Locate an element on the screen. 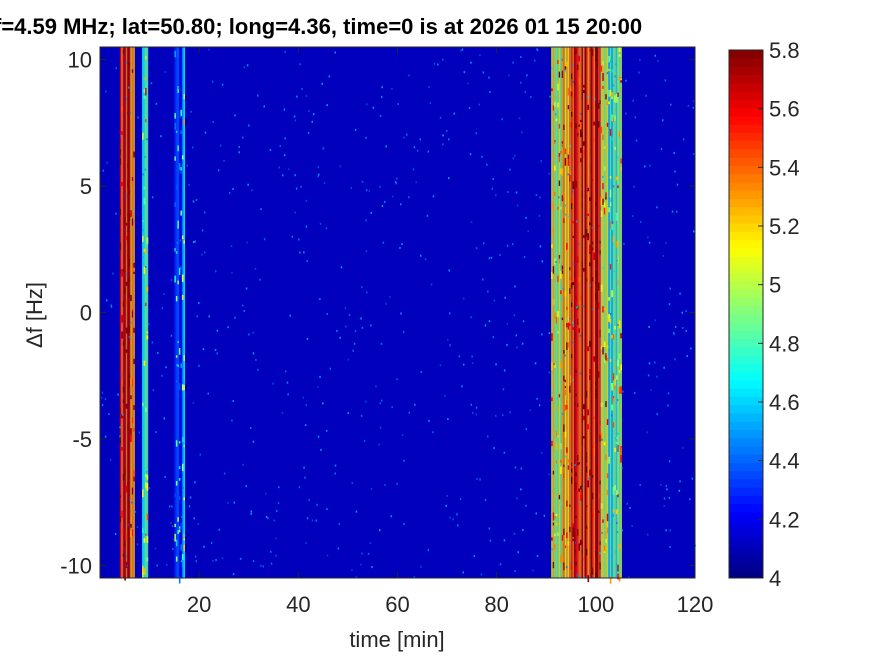  x-tick-label: 120 is located at coordinates (695, 604).